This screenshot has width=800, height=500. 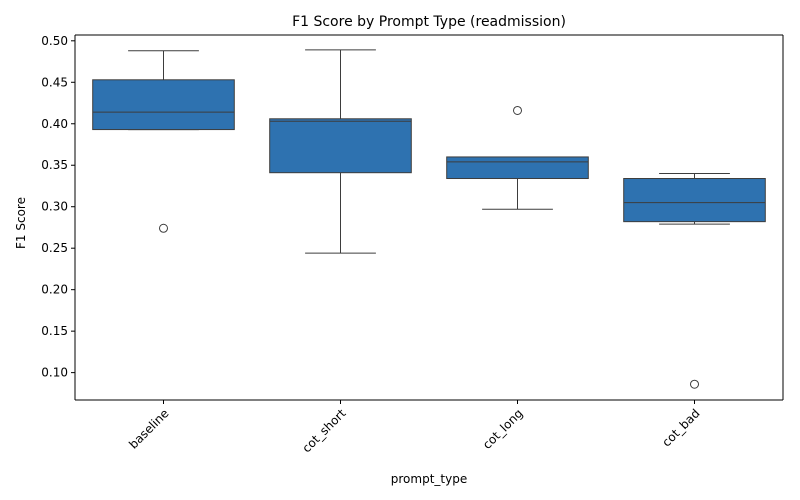 What do you see at coordinates (148, 428) in the screenshot?
I see `x-tick-label-baseline: baseline` at bounding box center [148, 428].